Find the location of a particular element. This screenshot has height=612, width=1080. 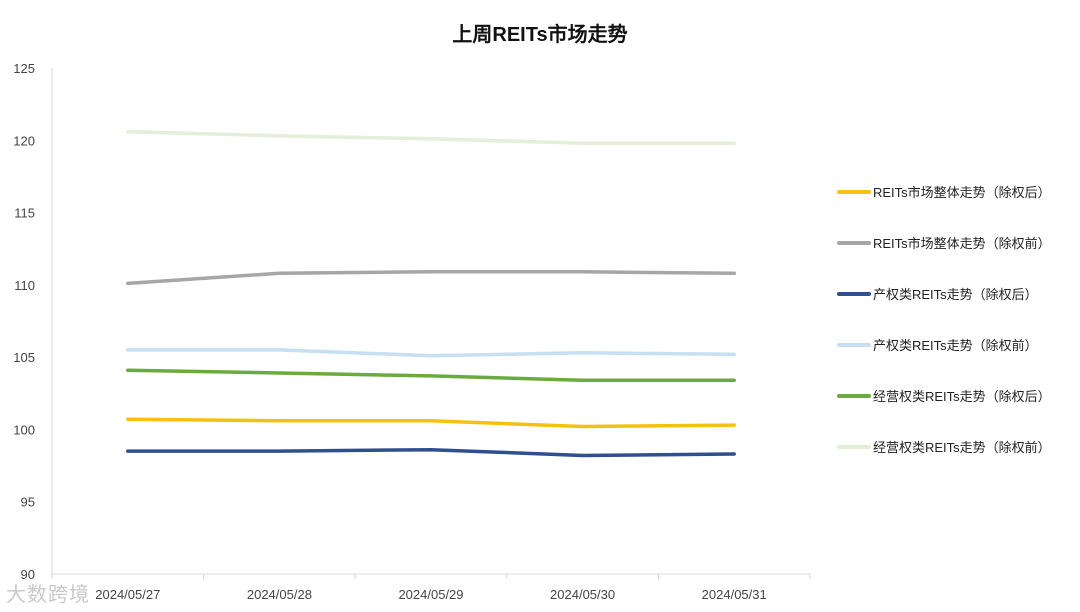

legend-label-6: 经营权类REITs走势（除权前） is located at coordinates (962, 447).